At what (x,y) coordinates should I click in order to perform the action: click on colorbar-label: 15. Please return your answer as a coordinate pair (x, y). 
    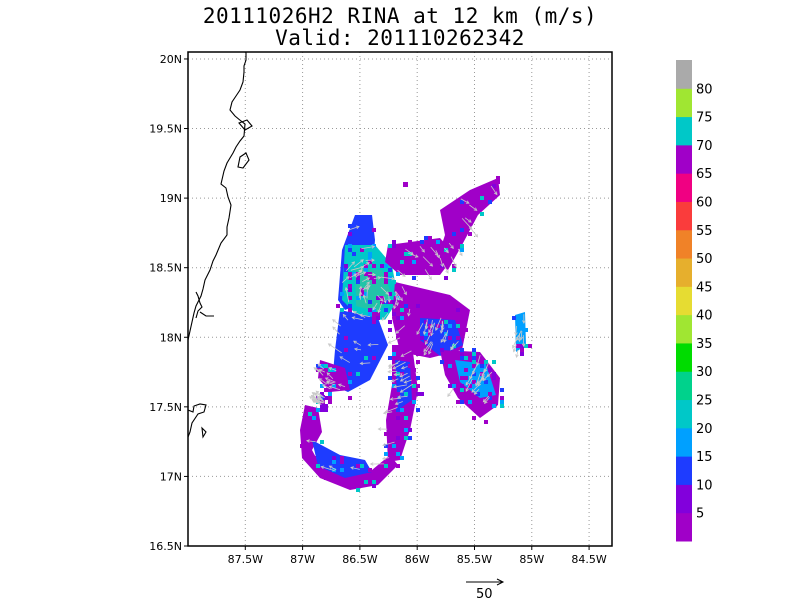
    Looking at the image, I should click on (704, 457).